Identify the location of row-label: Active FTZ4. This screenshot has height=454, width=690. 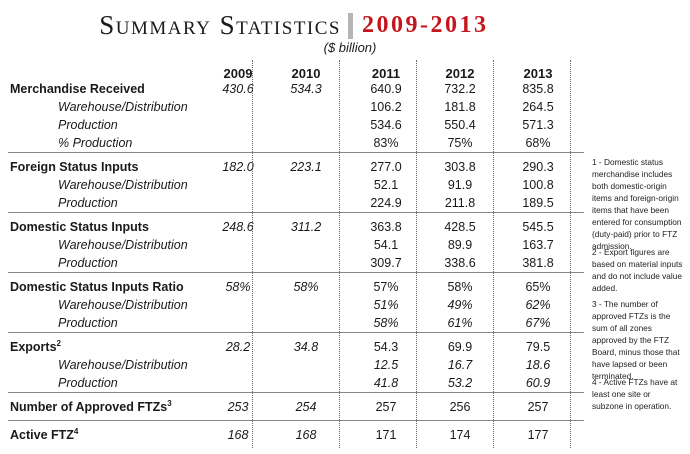
(44, 435).